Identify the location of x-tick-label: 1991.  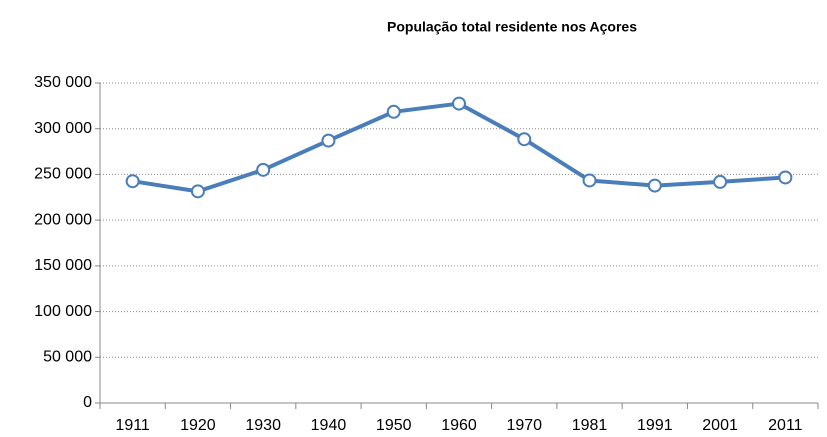
(655, 425).